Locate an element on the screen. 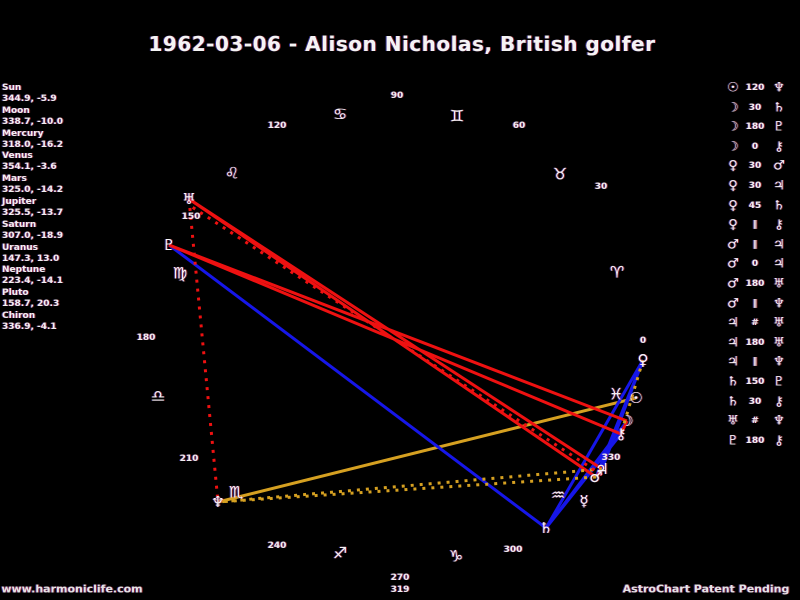 This screenshot has height=600, width=800. planet-list-value: 336.9, -4.1 is located at coordinates (29, 327).